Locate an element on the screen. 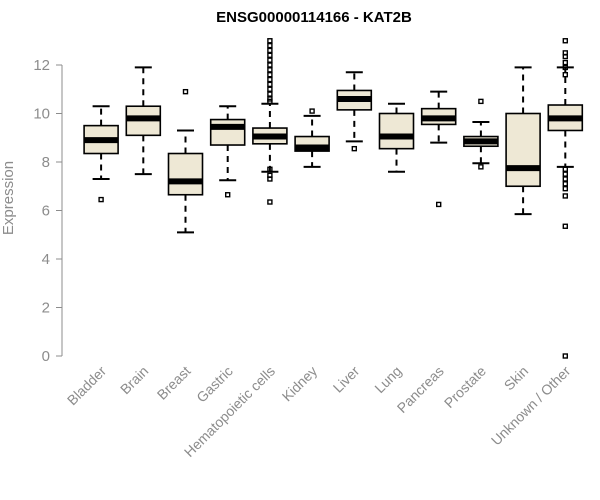 This screenshot has height=500, width=600. box-unknown-other is located at coordinates (565, 198).